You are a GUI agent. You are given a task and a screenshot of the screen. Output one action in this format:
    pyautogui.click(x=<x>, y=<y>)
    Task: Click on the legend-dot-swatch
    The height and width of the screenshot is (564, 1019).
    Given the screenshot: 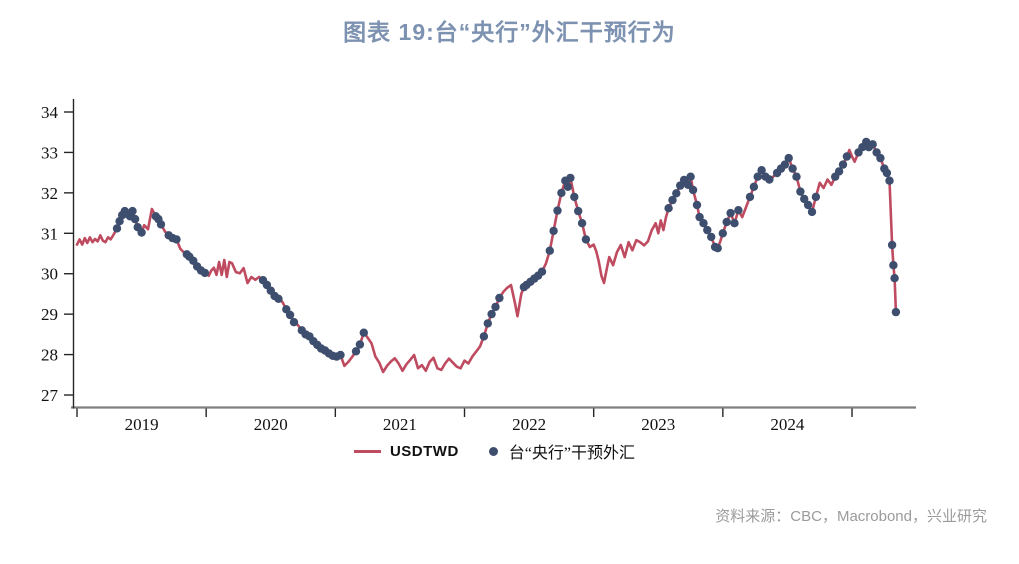 What is the action you would take?
    pyautogui.click(x=493, y=451)
    